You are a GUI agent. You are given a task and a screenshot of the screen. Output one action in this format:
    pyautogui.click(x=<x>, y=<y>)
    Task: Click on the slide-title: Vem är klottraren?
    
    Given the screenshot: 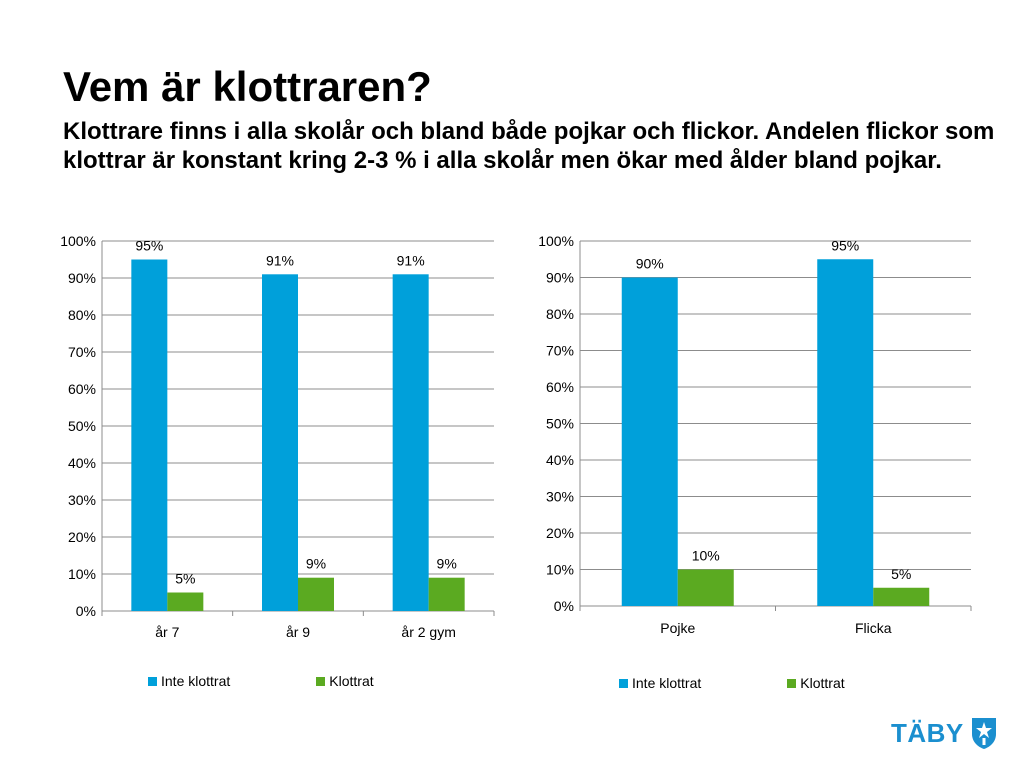 What is the action you would take?
    pyautogui.click(x=247, y=86)
    